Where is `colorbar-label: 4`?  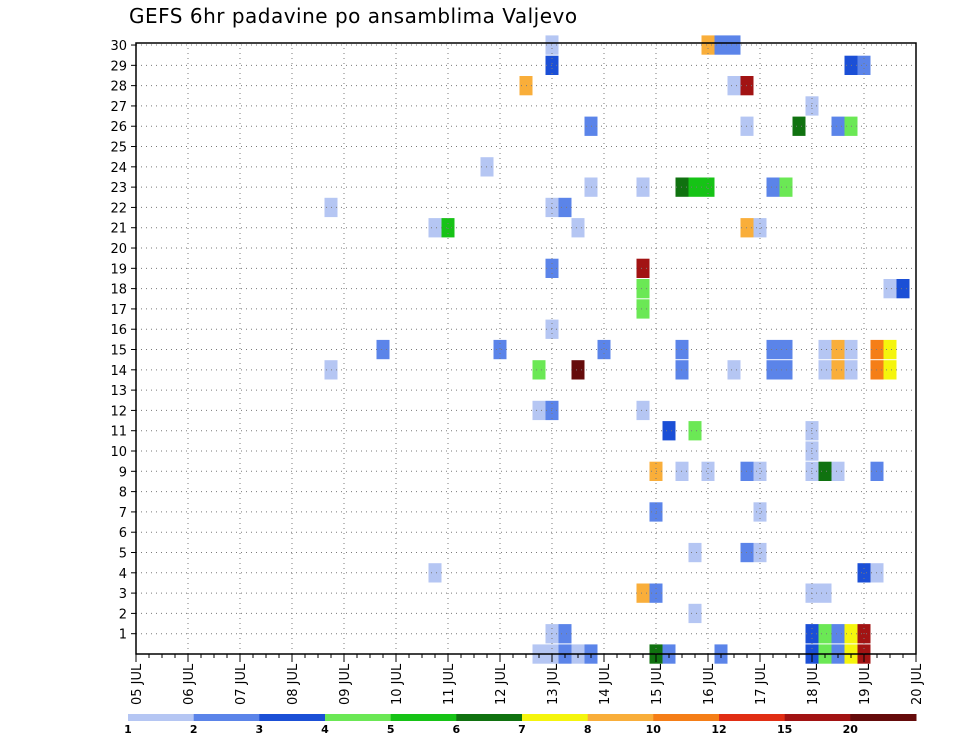
colorbar-label: 4 is located at coordinates (325, 729).